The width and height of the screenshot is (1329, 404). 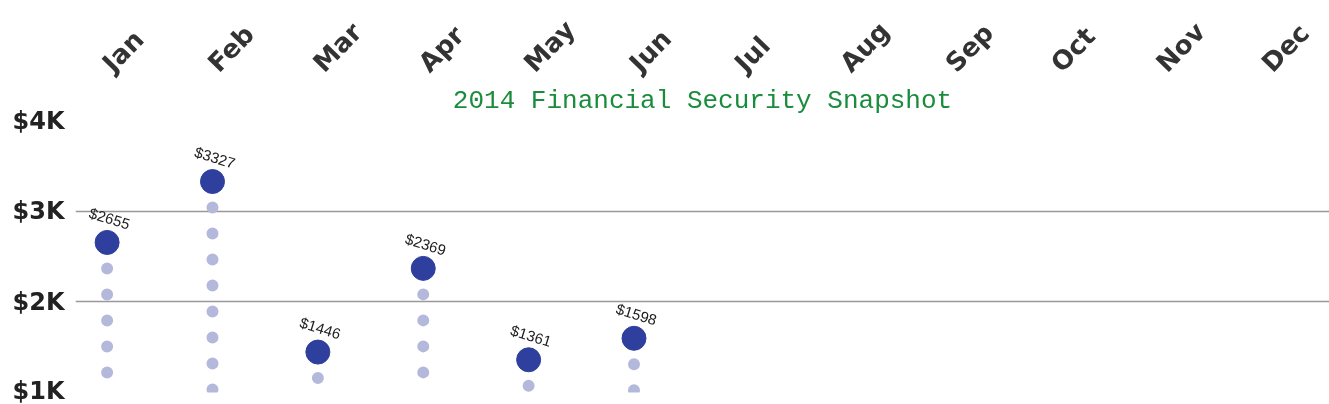 I want to click on chart-title: 2014 Financial Security Snapshot, so click(x=702, y=100).